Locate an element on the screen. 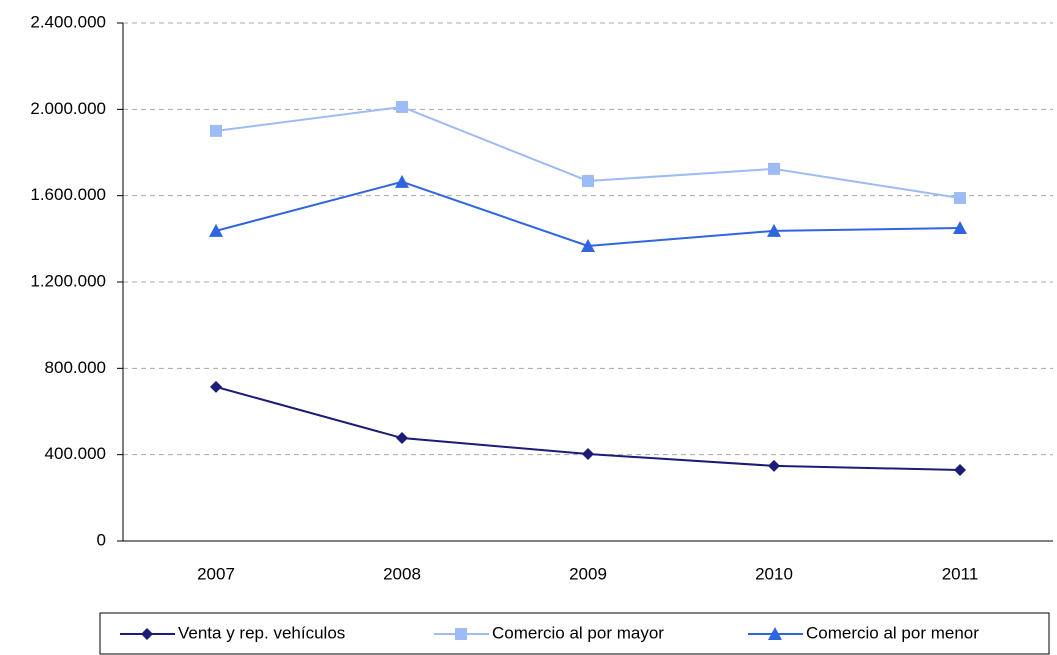 Image resolution: width=1057 pixels, height=655 pixels. legend-label: Venta y rep. vehículos is located at coordinates (261, 632).